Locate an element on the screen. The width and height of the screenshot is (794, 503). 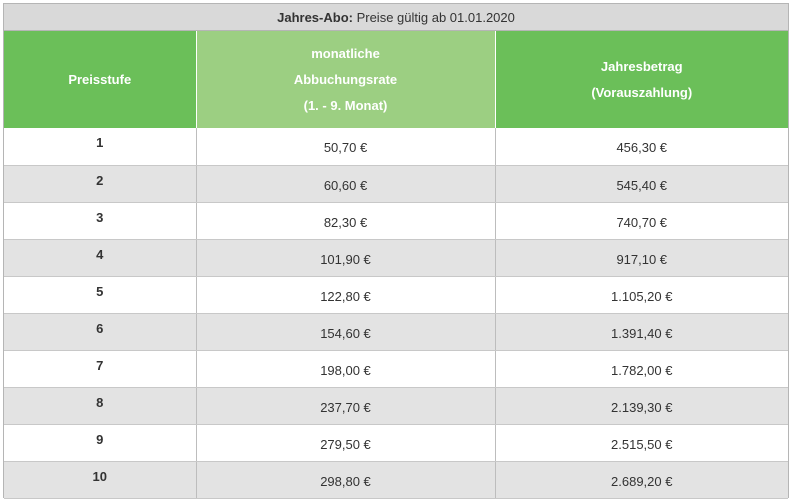
header-line: monatliche is located at coordinates (345, 53).